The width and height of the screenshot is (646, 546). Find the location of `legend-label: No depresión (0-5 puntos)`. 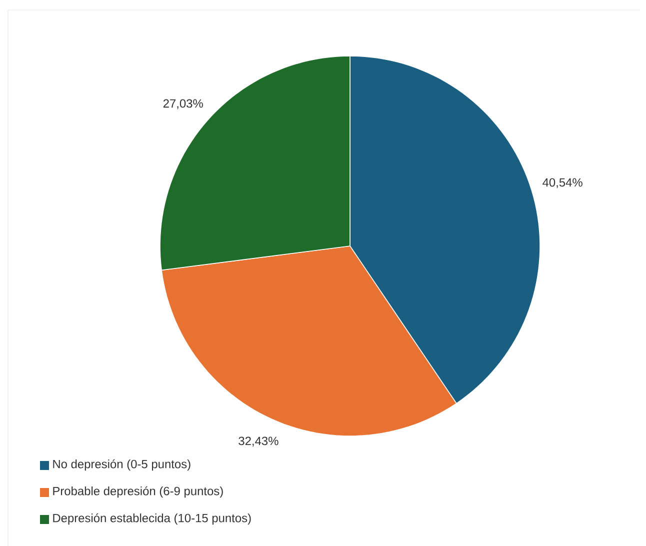

legend-label: No depresión (0-5 puntos) is located at coordinates (121, 465).